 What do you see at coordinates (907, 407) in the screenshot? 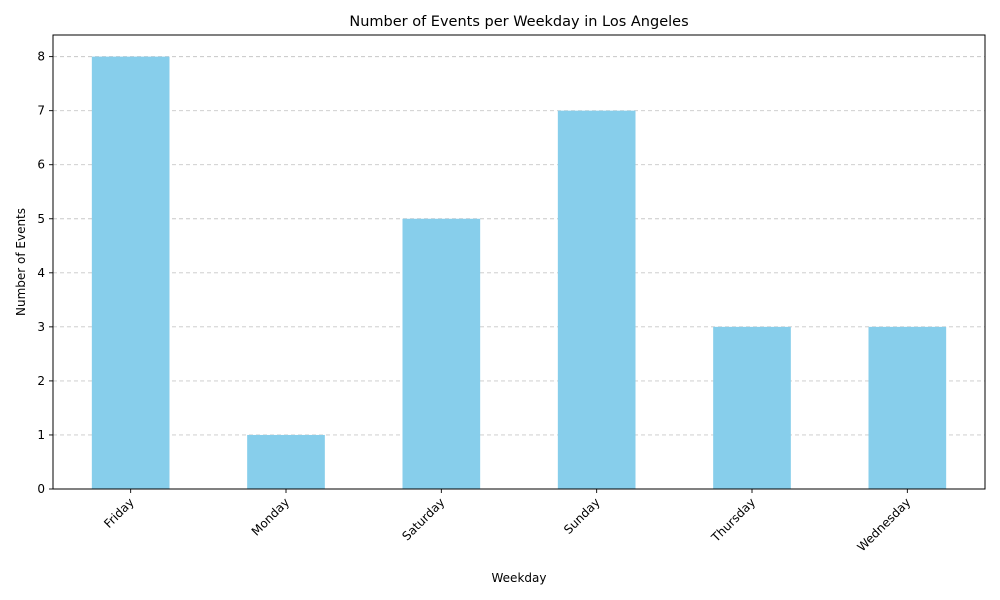
I see `bar-wednesday` at bounding box center [907, 407].